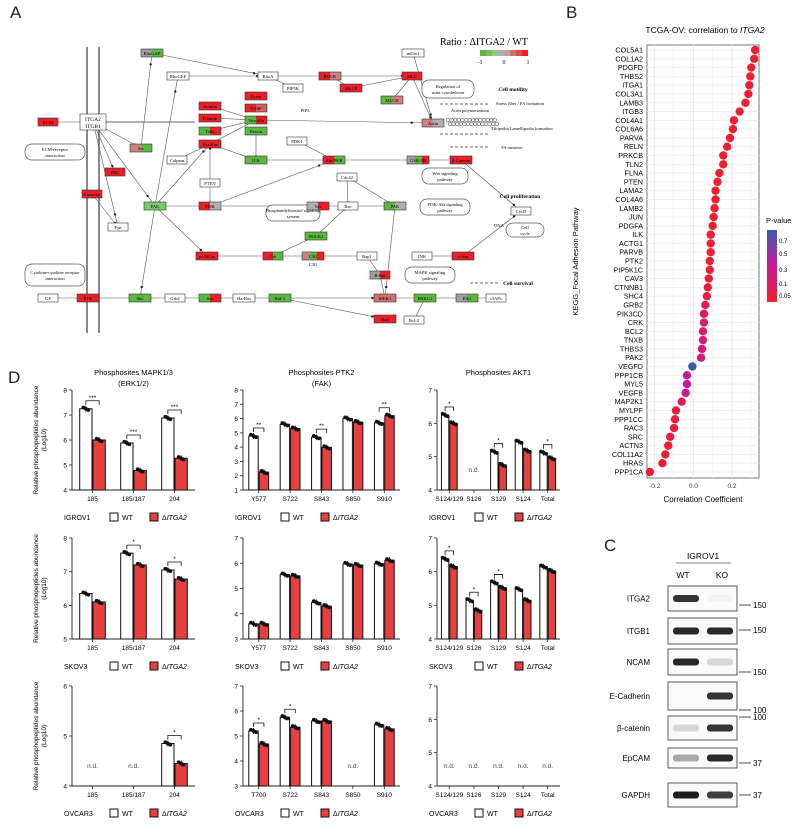 The image size is (799, 826). I want to click on node-label: Filamin, so click(210, 118).